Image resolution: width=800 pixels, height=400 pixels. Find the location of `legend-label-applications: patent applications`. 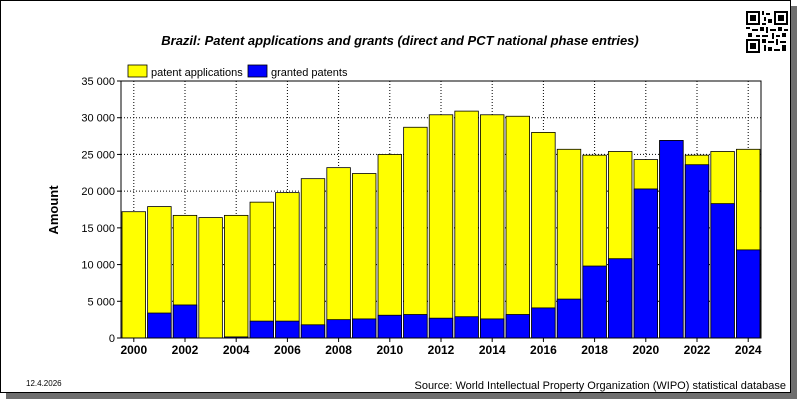

legend-label-applications: patent applications is located at coordinates (197, 73).